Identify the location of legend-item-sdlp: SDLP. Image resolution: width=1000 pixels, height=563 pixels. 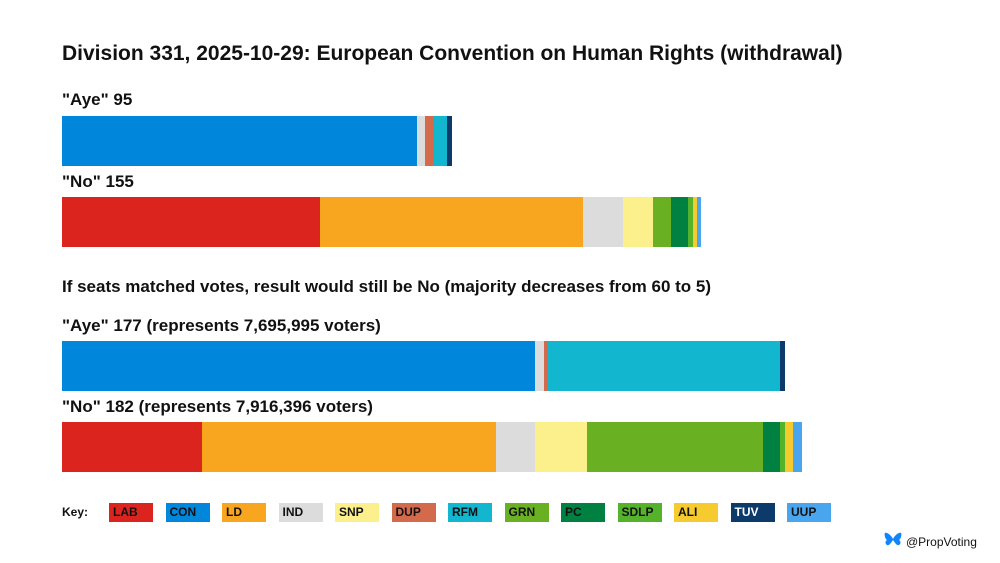
(639, 512).